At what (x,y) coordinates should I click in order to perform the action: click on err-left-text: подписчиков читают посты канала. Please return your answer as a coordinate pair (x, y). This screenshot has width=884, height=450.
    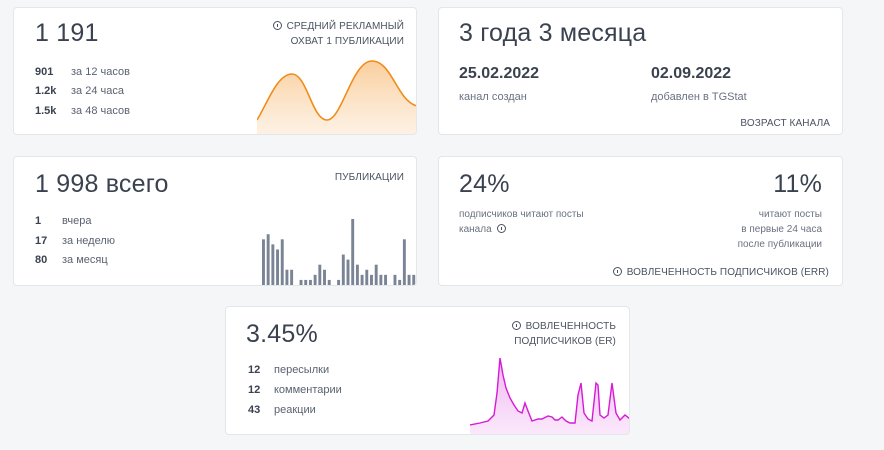
    Looking at the image, I should click on (521, 222).